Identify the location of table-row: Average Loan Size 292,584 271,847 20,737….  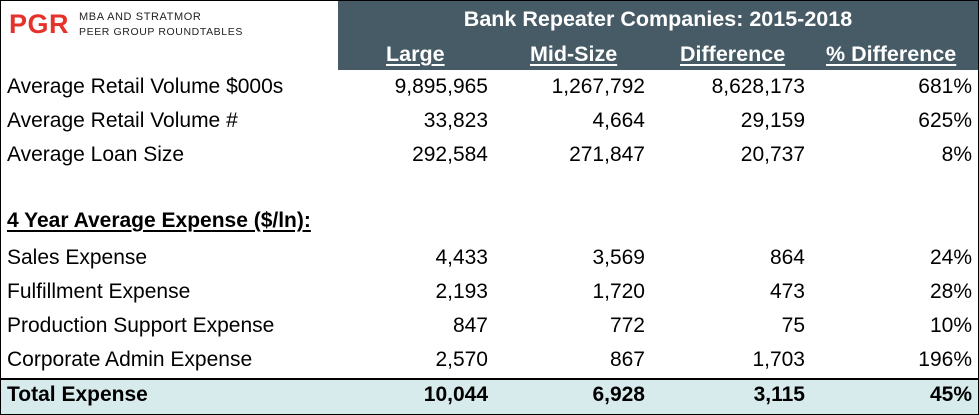
(489, 157).